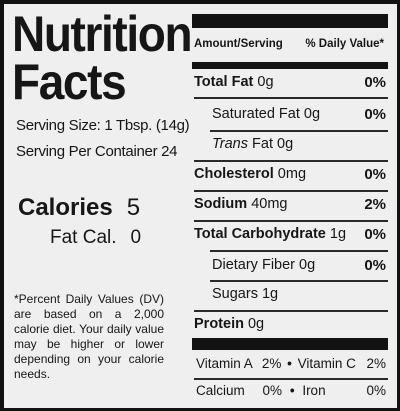 This screenshot has width=400, height=411. I want to click on left-border, so click(2, 205).